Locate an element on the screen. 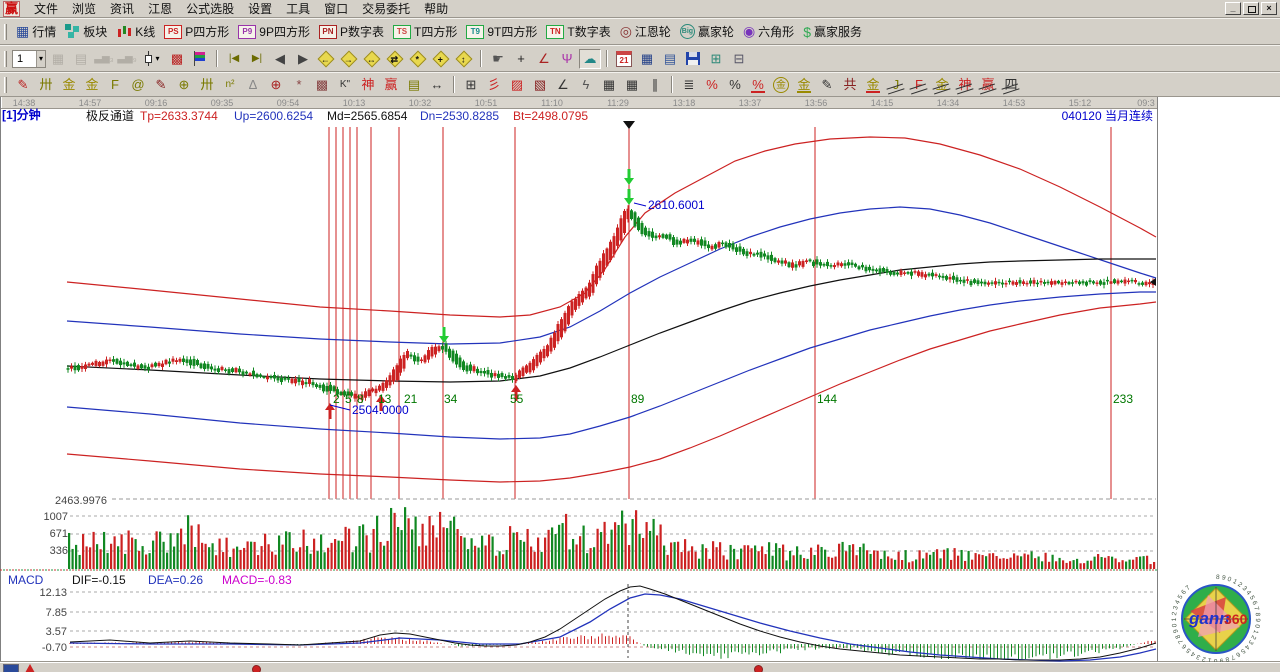 This screenshot has width=1280, height=672. target-circle-tool: ⊕ is located at coordinates (276, 84).